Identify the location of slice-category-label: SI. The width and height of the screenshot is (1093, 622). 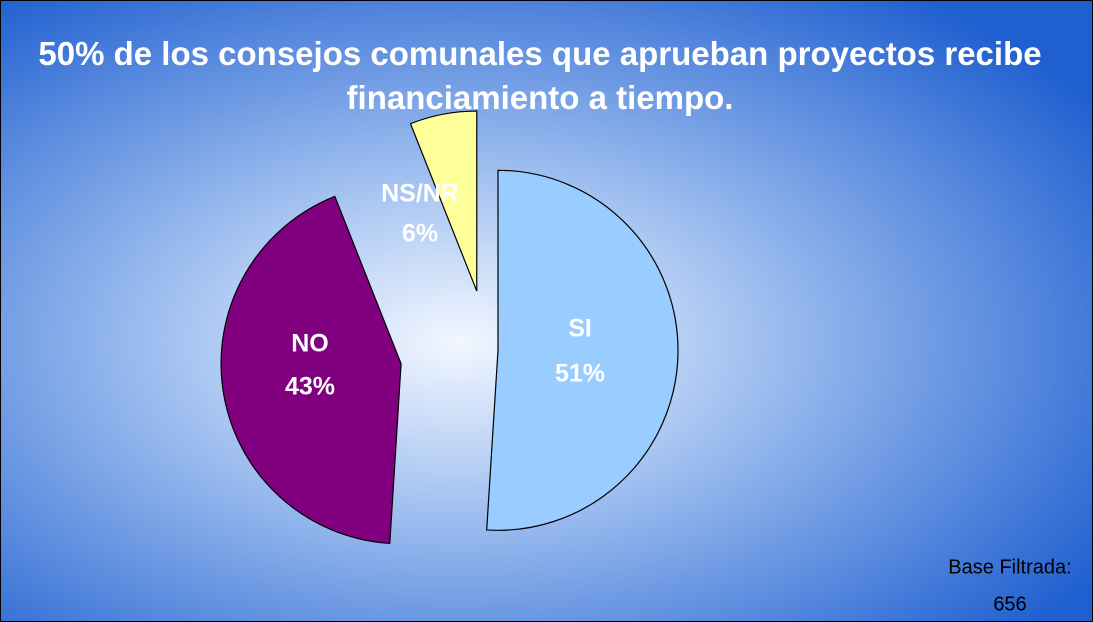
(580, 329).